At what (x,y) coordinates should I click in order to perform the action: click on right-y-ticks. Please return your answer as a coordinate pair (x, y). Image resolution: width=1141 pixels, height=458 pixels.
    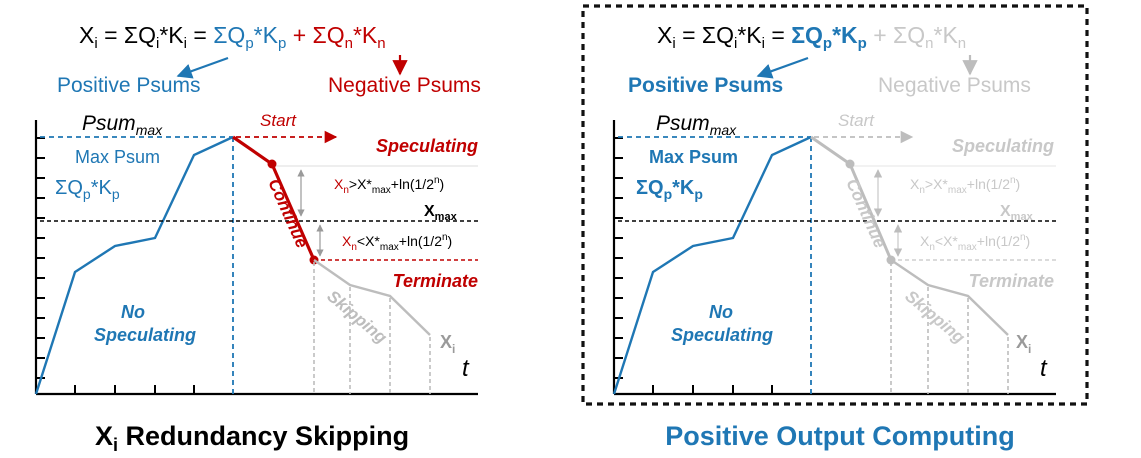
    Looking at the image, I should click on (618, 258).